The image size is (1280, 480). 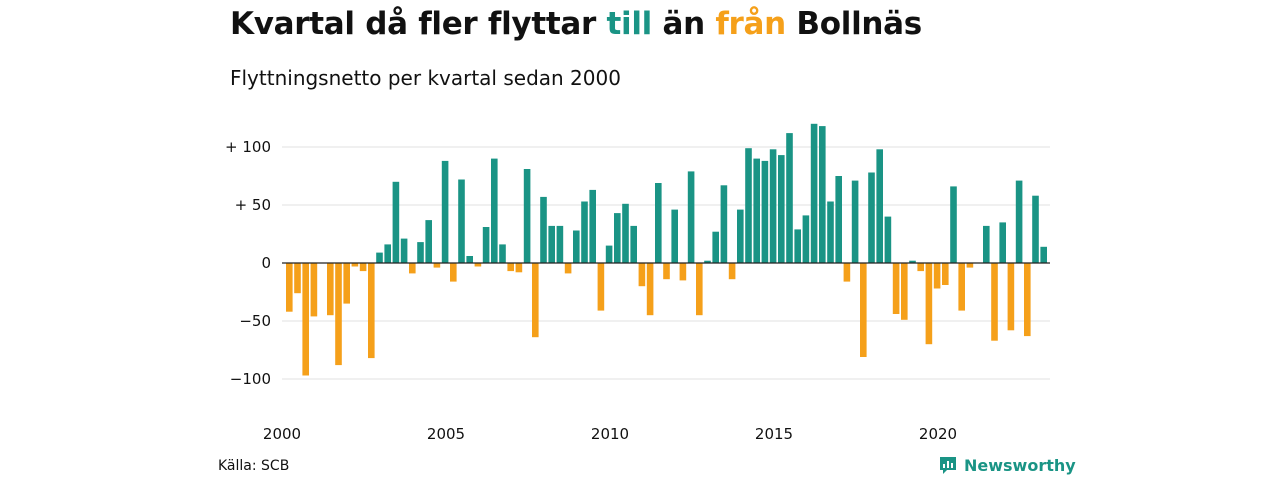 I want to click on y-tick-label: 0, so click(x=266, y=263).